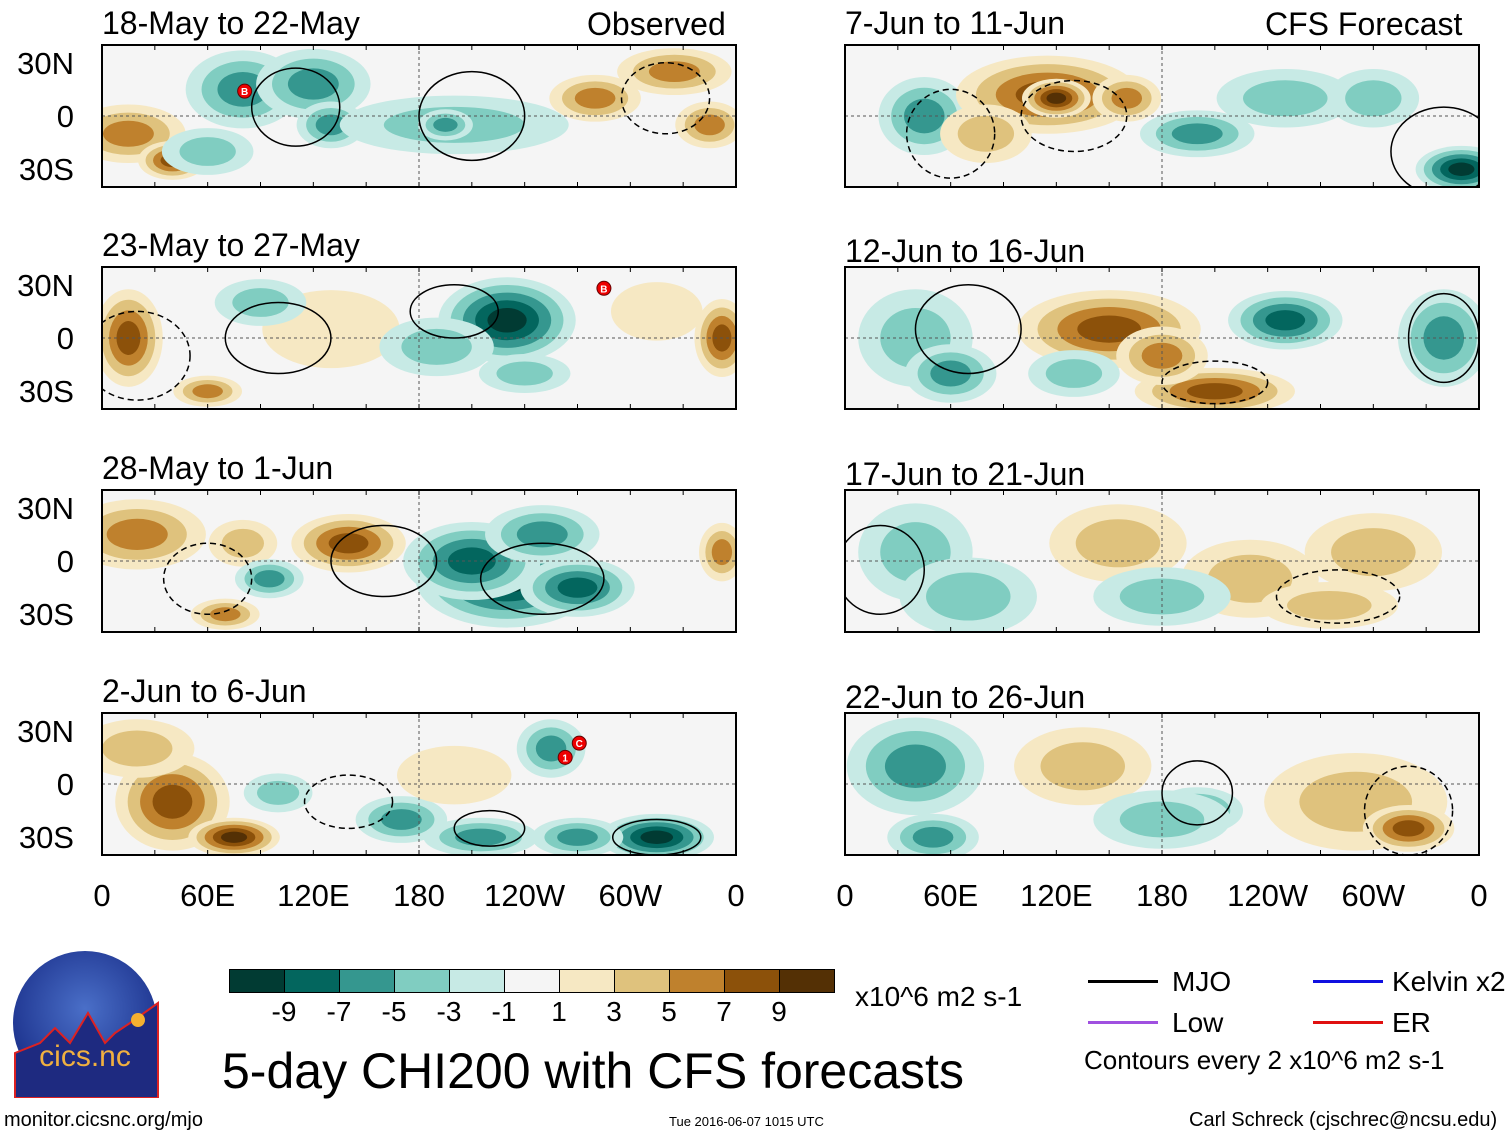 The width and height of the screenshot is (1510, 1137). I want to click on colorbar-label: -5, so click(394, 1011).